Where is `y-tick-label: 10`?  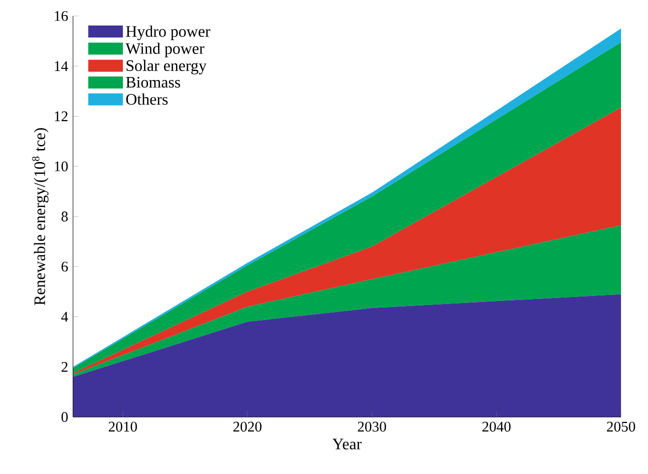 y-tick-label: 10 is located at coordinates (61, 166).